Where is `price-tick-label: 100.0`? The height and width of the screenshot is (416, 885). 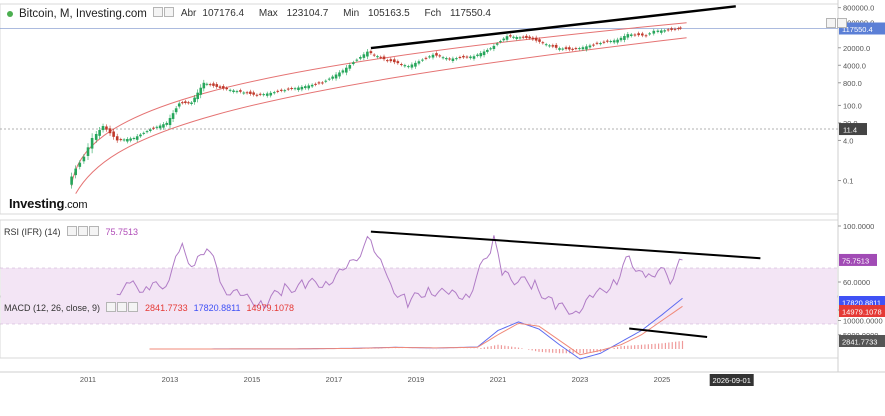 price-tick-label: 100.0 is located at coordinates (852, 105).